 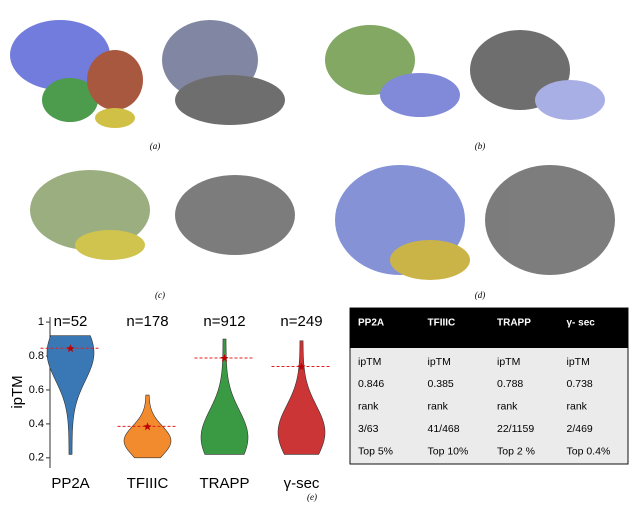 What do you see at coordinates (301, 321) in the screenshot?
I see `n-label: n=249` at bounding box center [301, 321].